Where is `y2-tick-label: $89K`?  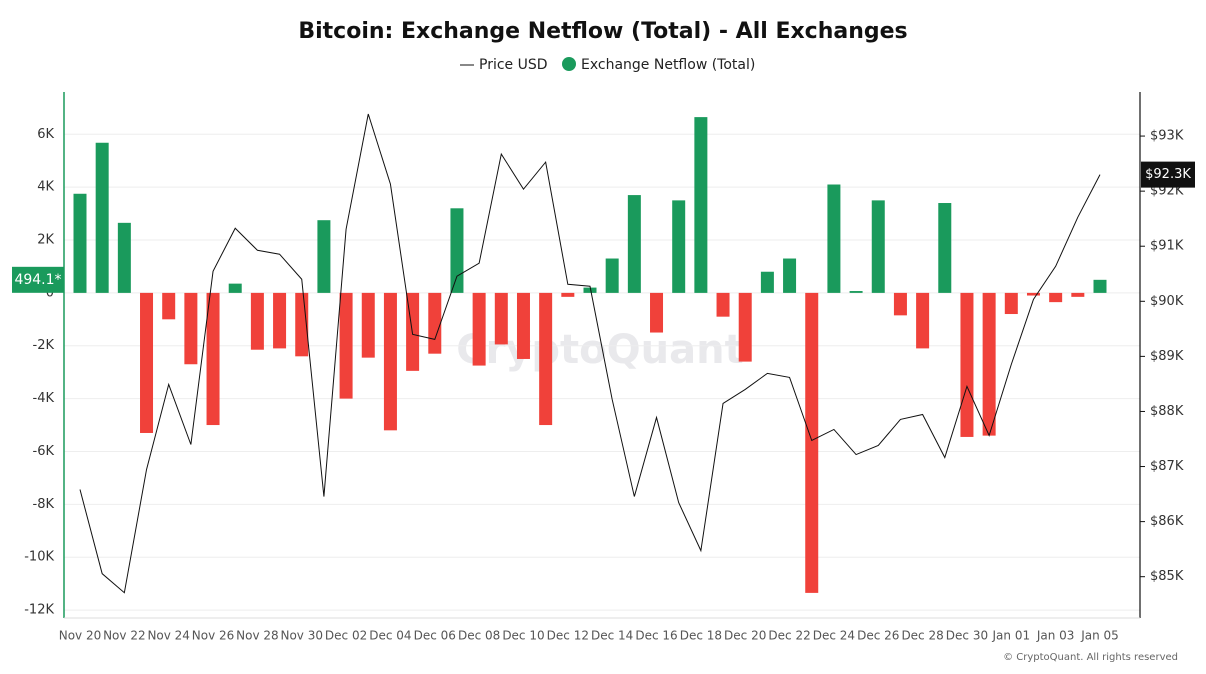
y2-tick-label: $89K is located at coordinates (1167, 356).